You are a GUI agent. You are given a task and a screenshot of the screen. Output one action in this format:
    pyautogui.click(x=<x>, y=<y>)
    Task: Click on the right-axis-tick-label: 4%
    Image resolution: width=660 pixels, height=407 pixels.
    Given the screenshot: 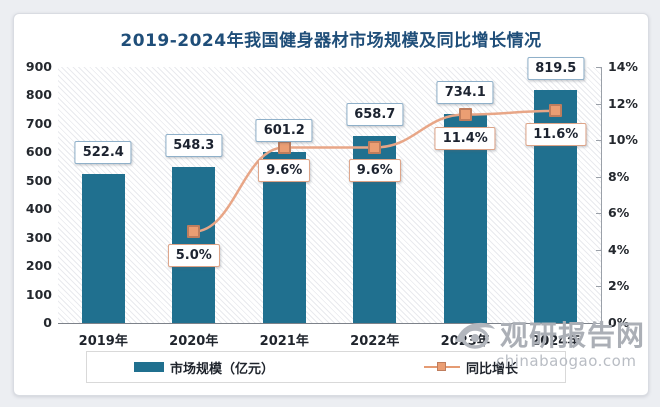 What is the action you would take?
    pyautogui.click(x=619, y=249)
    